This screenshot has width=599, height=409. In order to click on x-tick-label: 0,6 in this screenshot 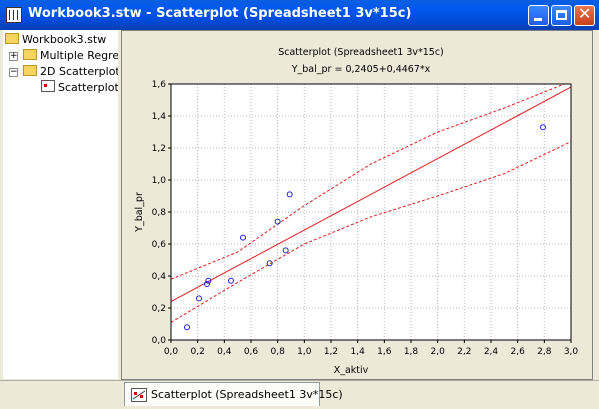, I will do `click(251, 352)`.